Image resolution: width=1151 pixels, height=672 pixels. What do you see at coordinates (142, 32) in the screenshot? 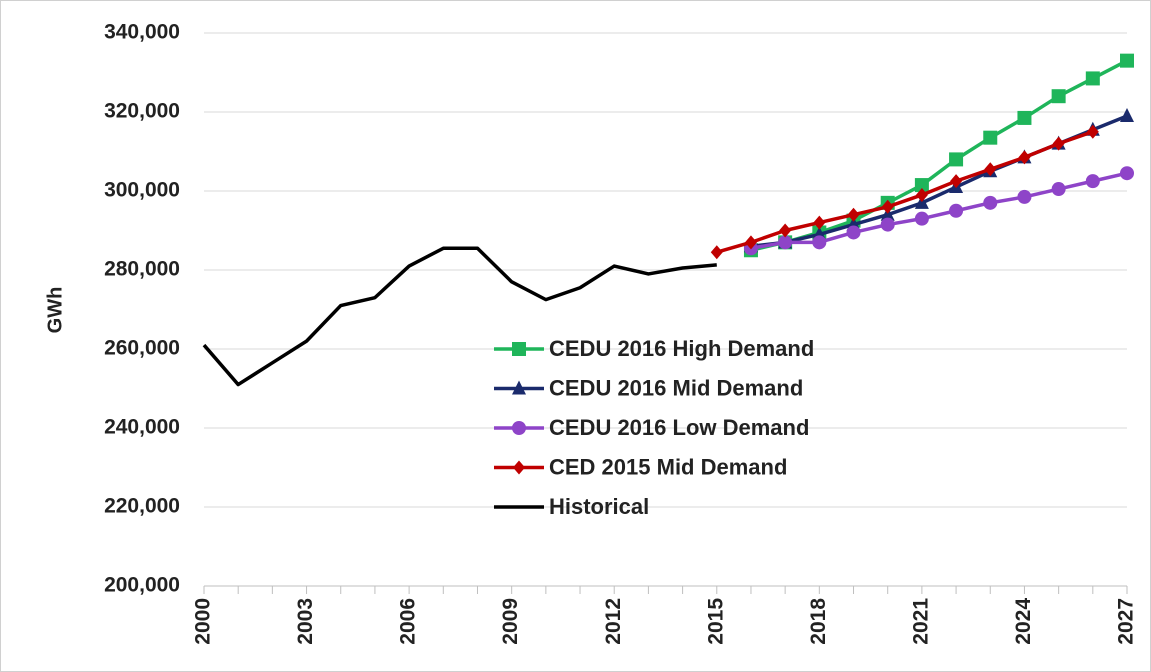
I see `y-tick-label: 340,000` at bounding box center [142, 32].